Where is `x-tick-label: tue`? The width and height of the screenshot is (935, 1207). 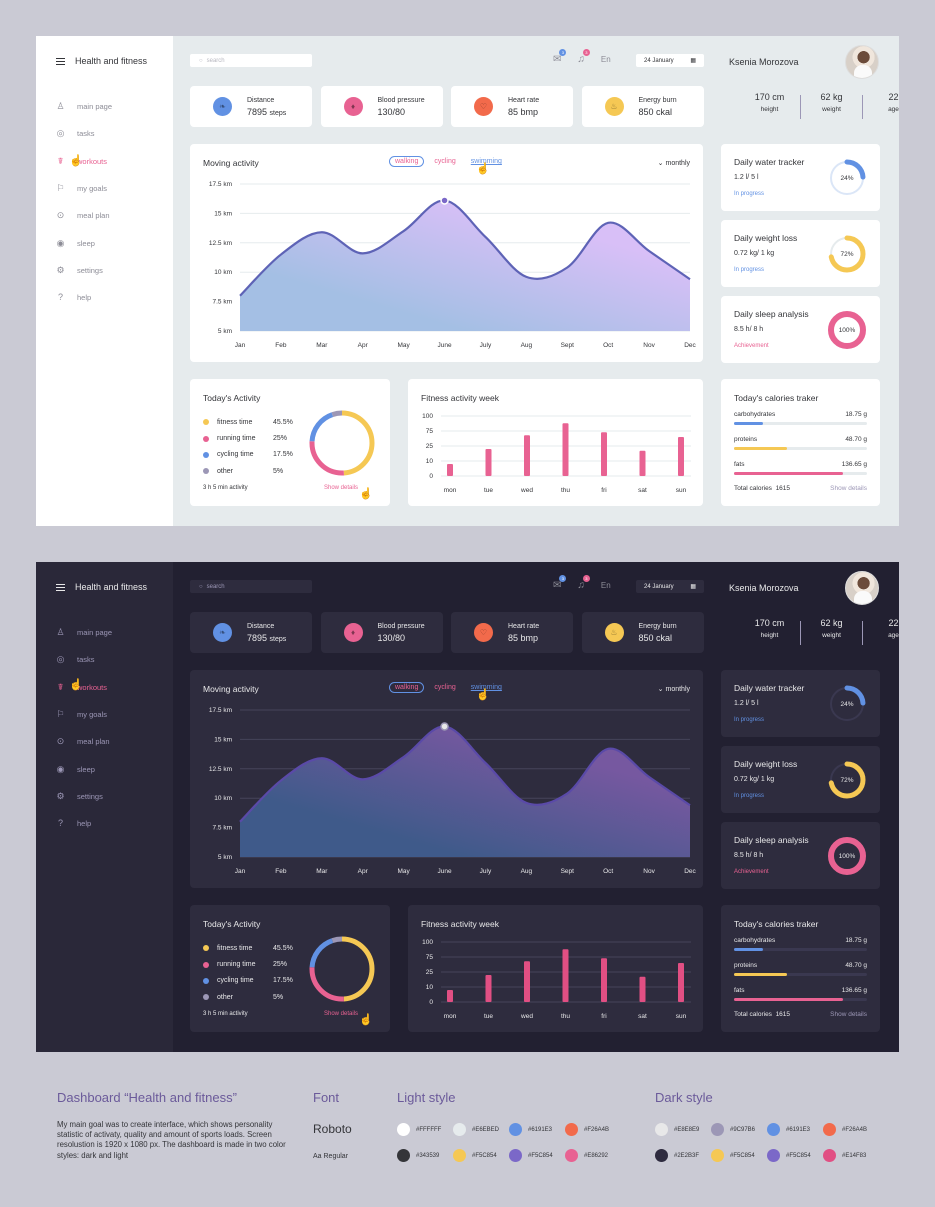
x-tick-label: tue is located at coordinates (488, 1016).